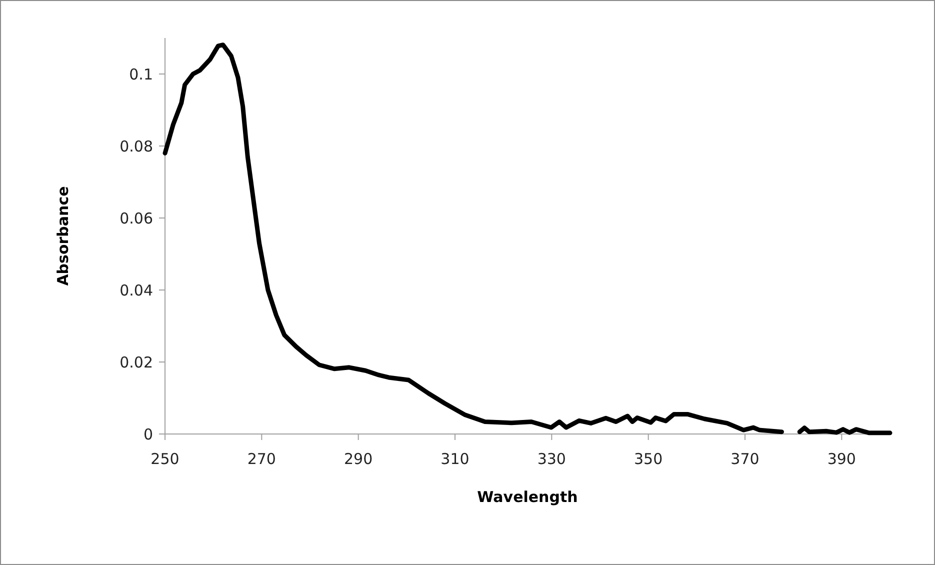 The image size is (935, 565). Describe the element at coordinates (648, 459) in the screenshot. I see `x-tick-label: 350` at that location.